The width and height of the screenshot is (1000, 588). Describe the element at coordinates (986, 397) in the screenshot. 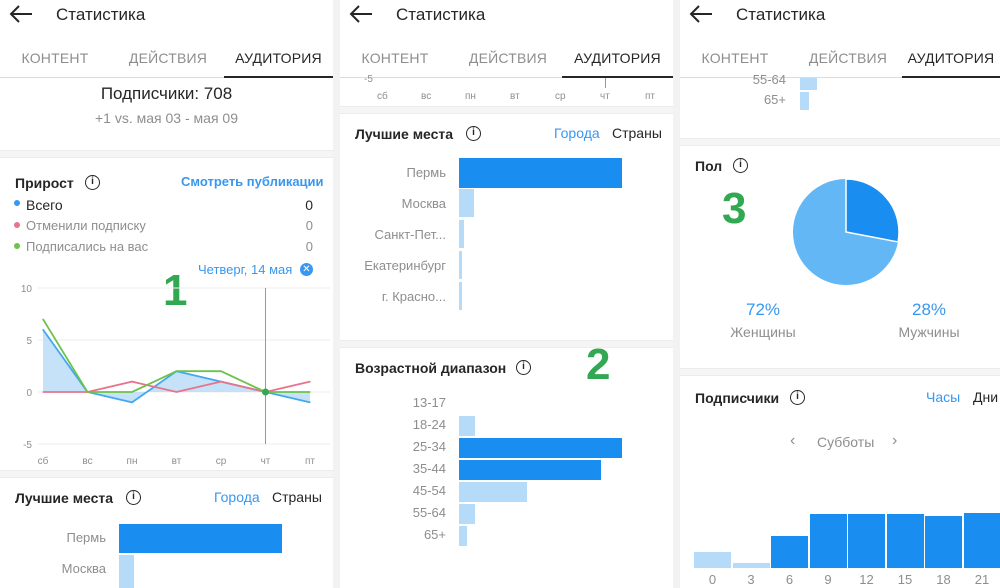

I see `days-toggle: Дни` at that location.